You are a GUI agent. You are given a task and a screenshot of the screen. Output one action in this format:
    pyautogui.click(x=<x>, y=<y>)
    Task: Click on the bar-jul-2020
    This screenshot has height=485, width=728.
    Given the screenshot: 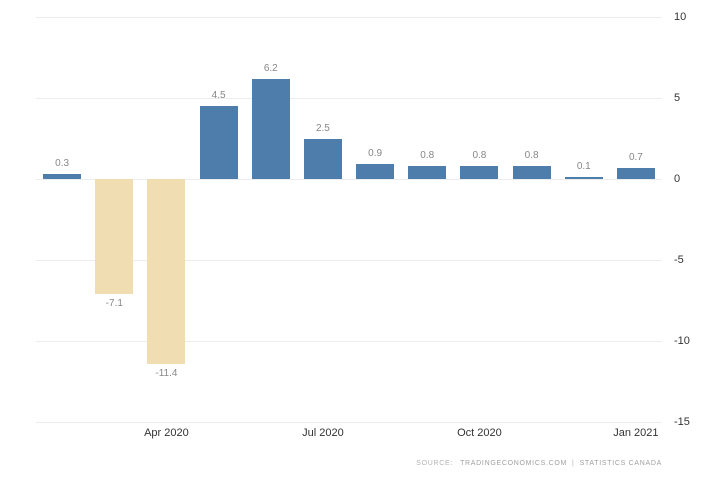 What is the action you would take?
    pyautogui.click(x=322, y=158)
    